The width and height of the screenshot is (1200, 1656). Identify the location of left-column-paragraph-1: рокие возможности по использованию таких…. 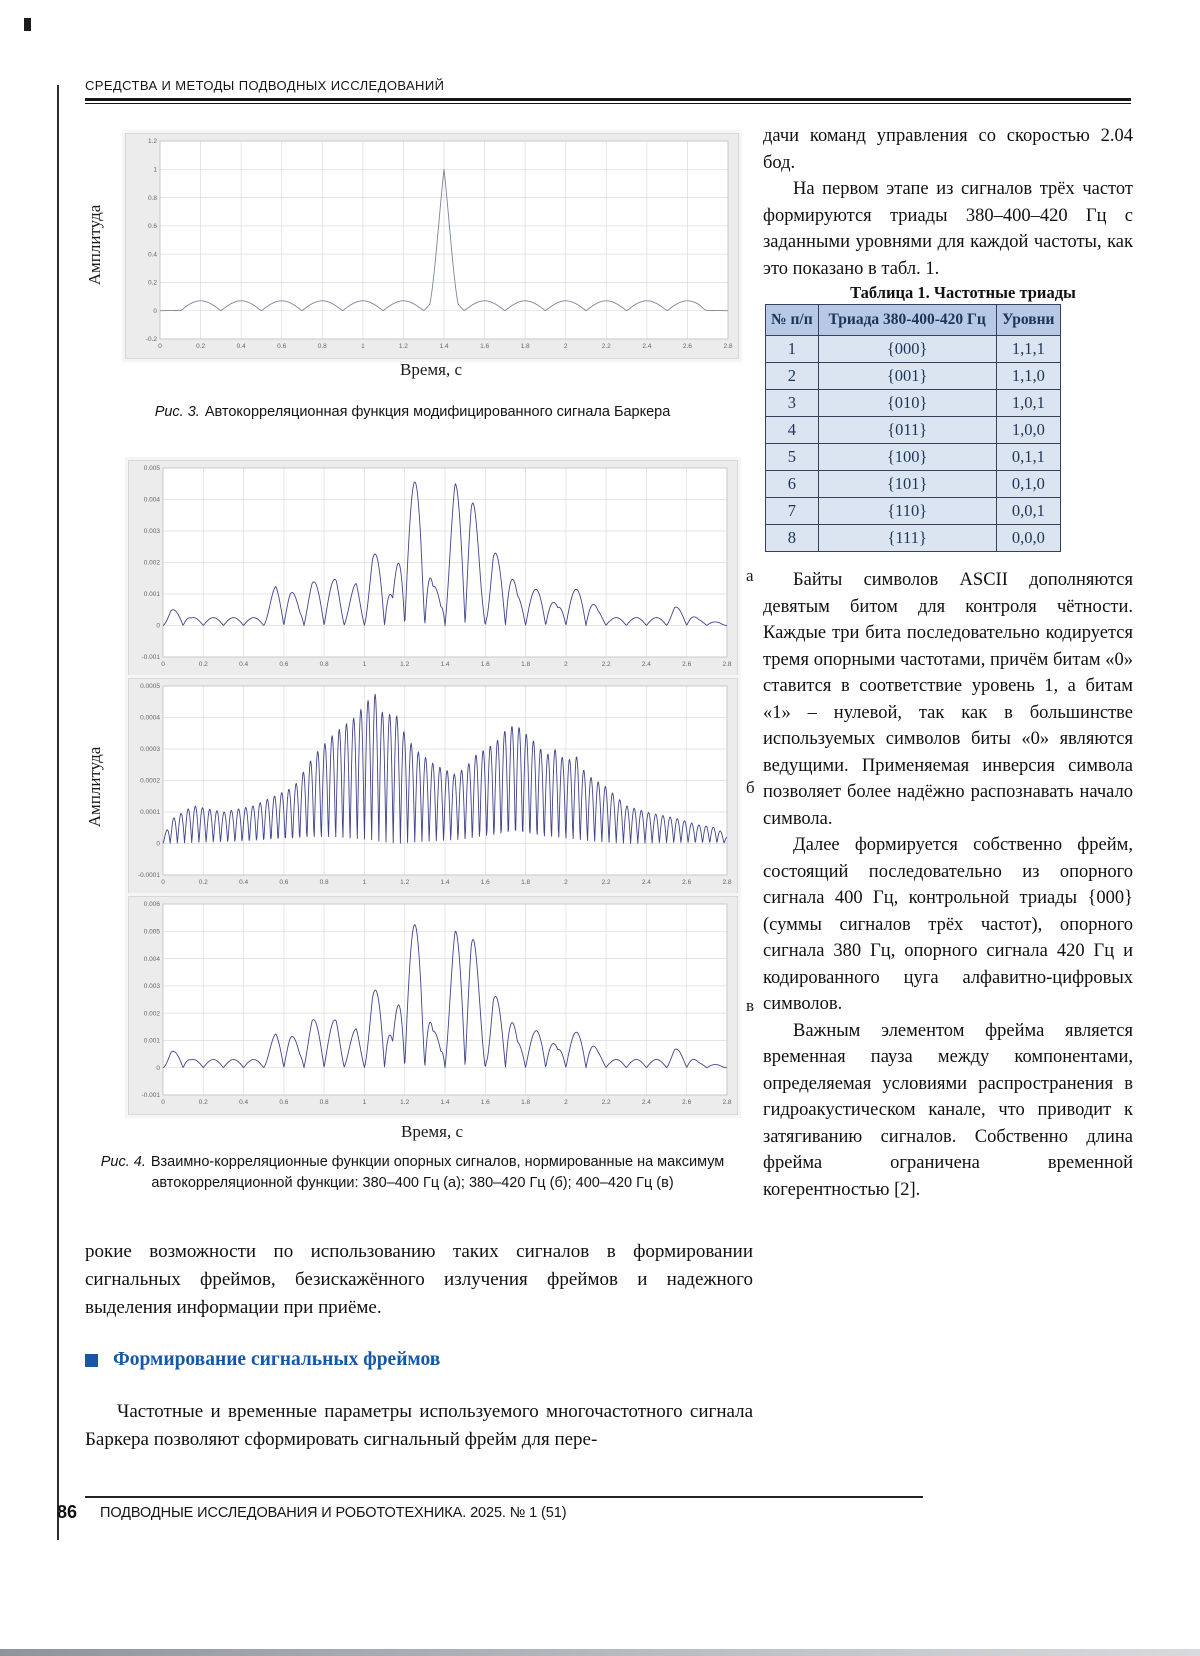
(419, 1279).